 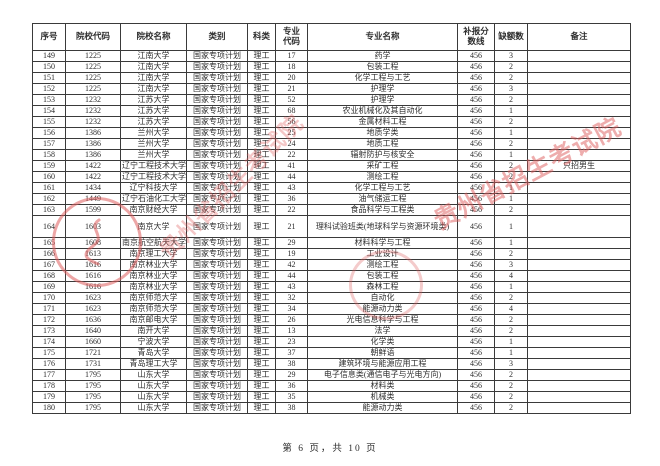 I want to click on cell-major_code: 41, so click(x=291, y=166).